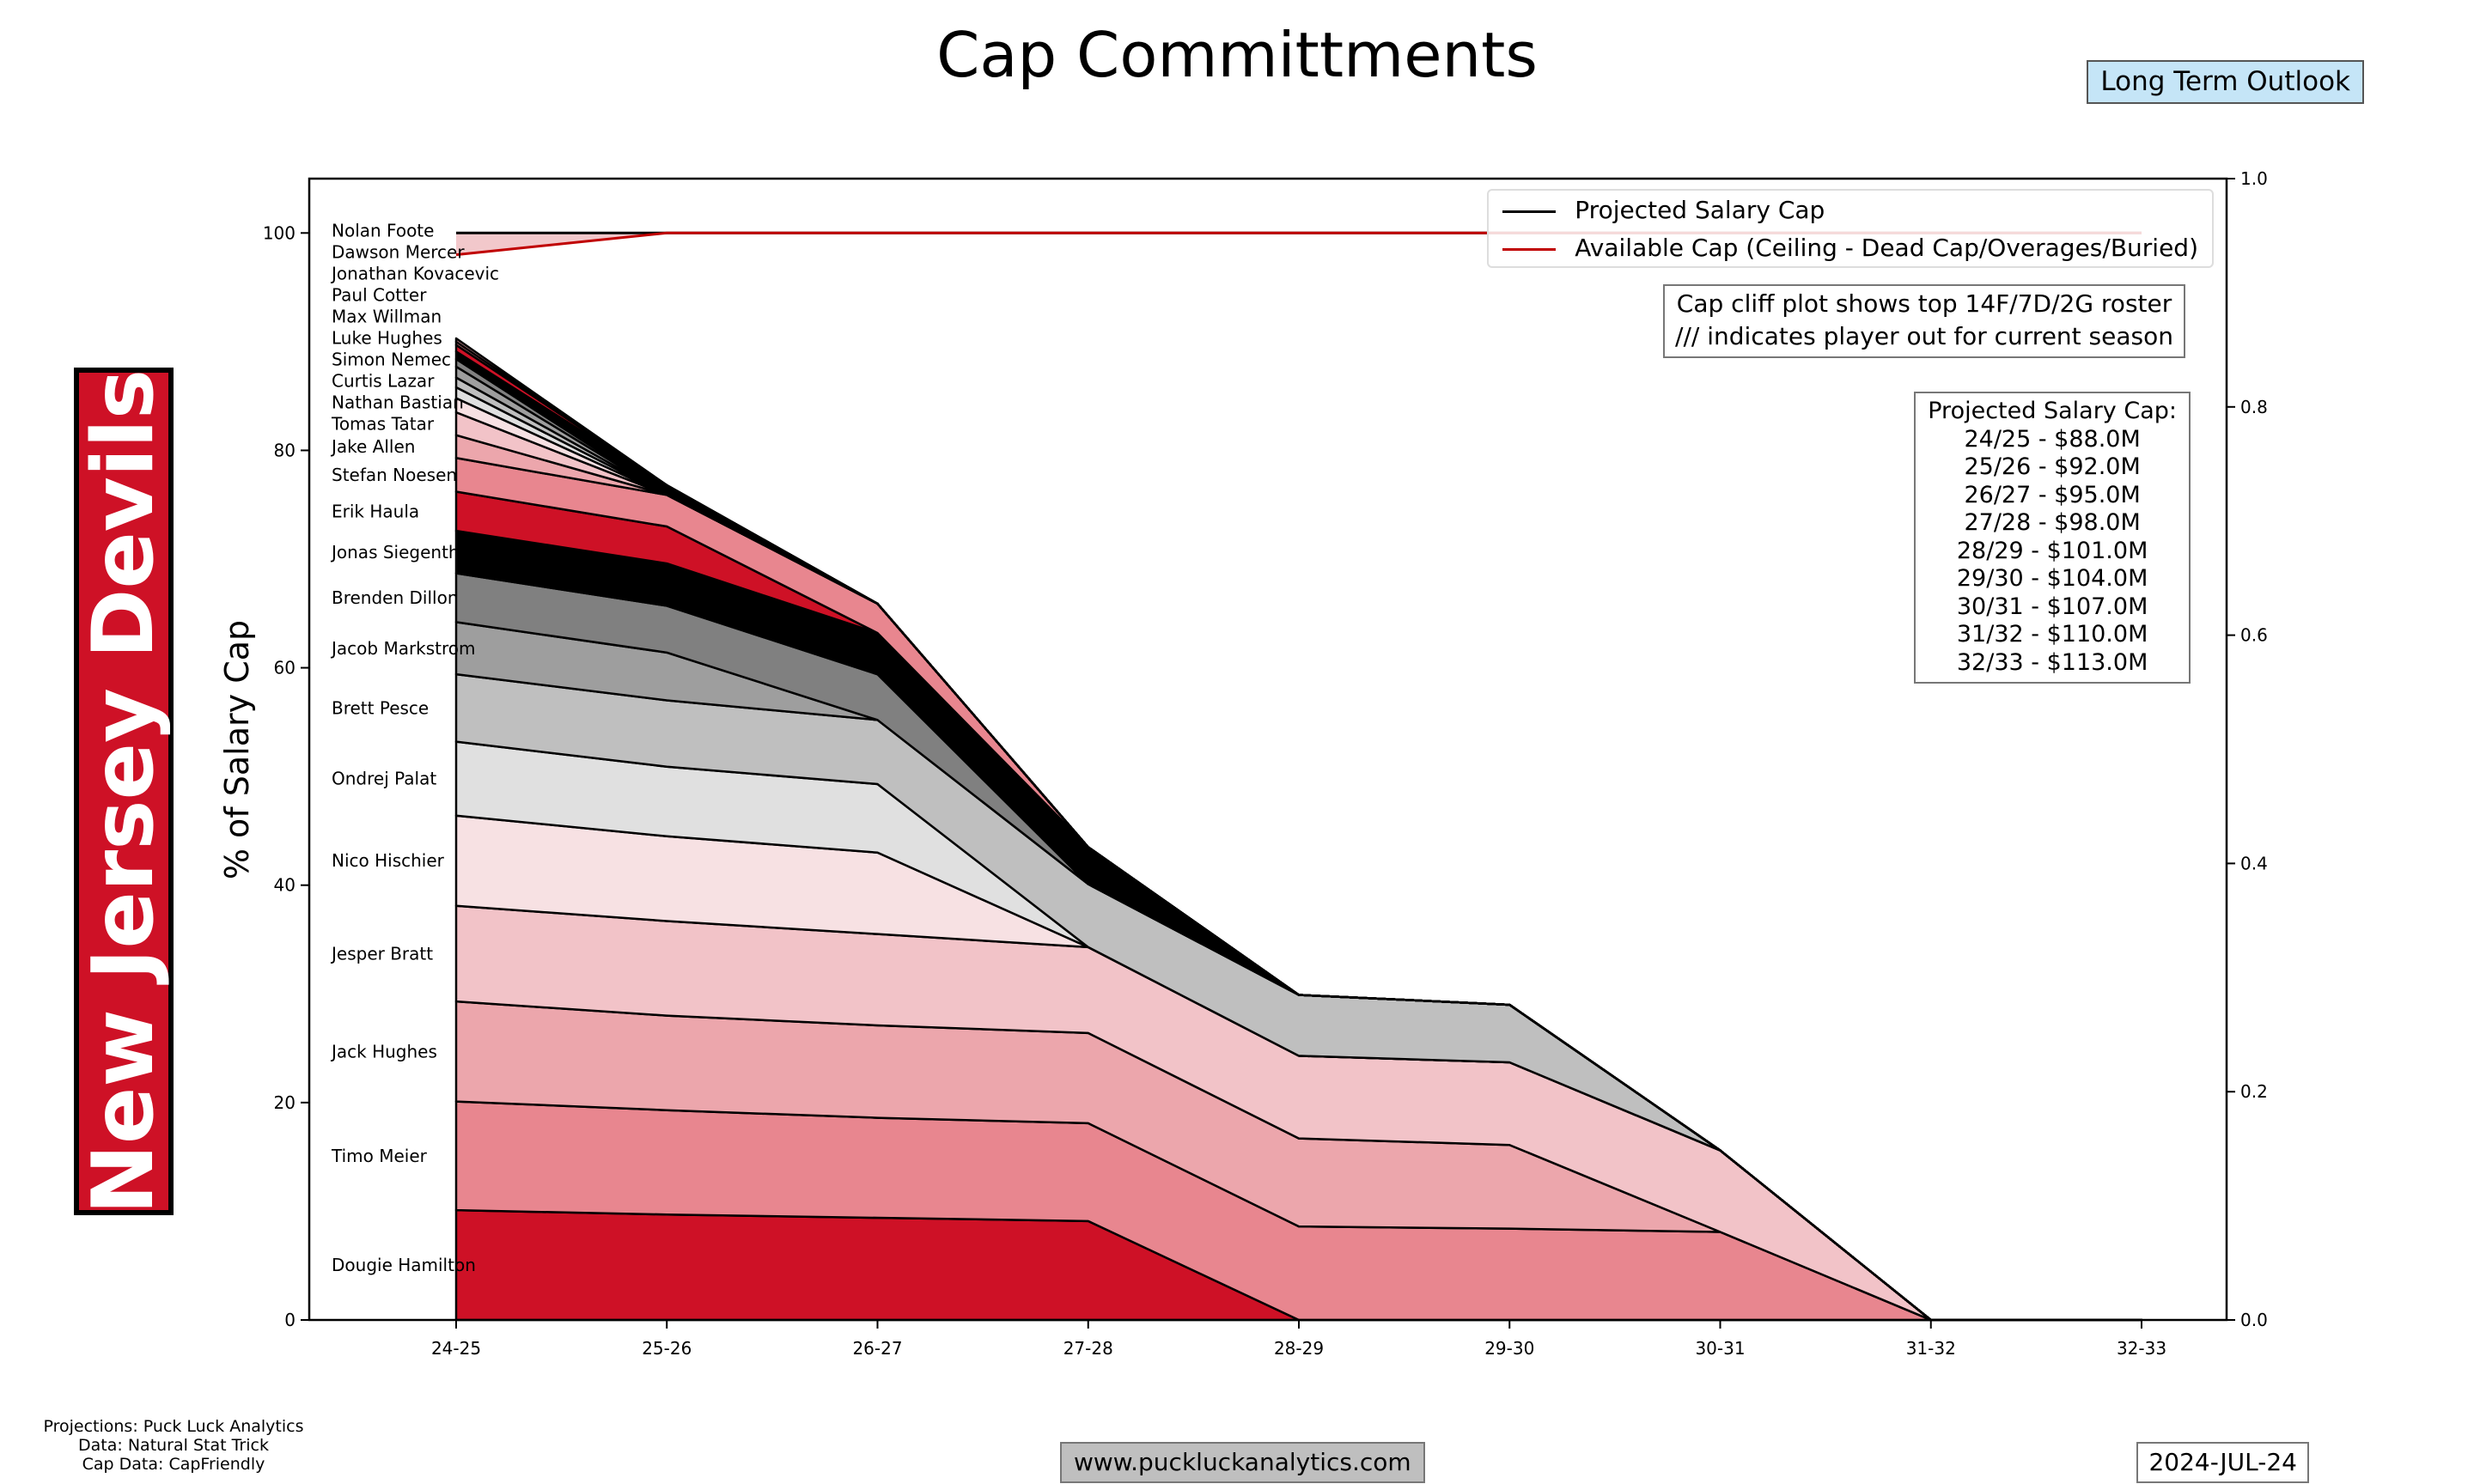 The image size is (2474, 1484). What do you see at coordinates (877, 1349) in the screenshot?
I see `x-tick-label: 26-27` at bounding box center [877, 1349].